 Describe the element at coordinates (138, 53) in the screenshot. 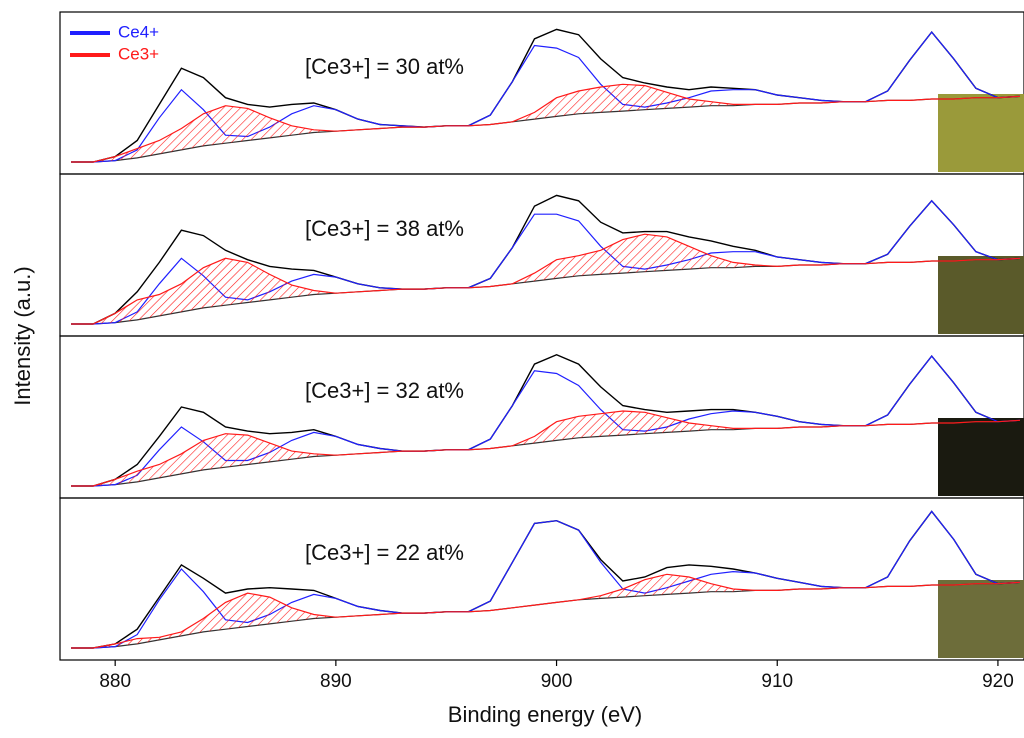

I see `legend-label: Ce3+` at that location.